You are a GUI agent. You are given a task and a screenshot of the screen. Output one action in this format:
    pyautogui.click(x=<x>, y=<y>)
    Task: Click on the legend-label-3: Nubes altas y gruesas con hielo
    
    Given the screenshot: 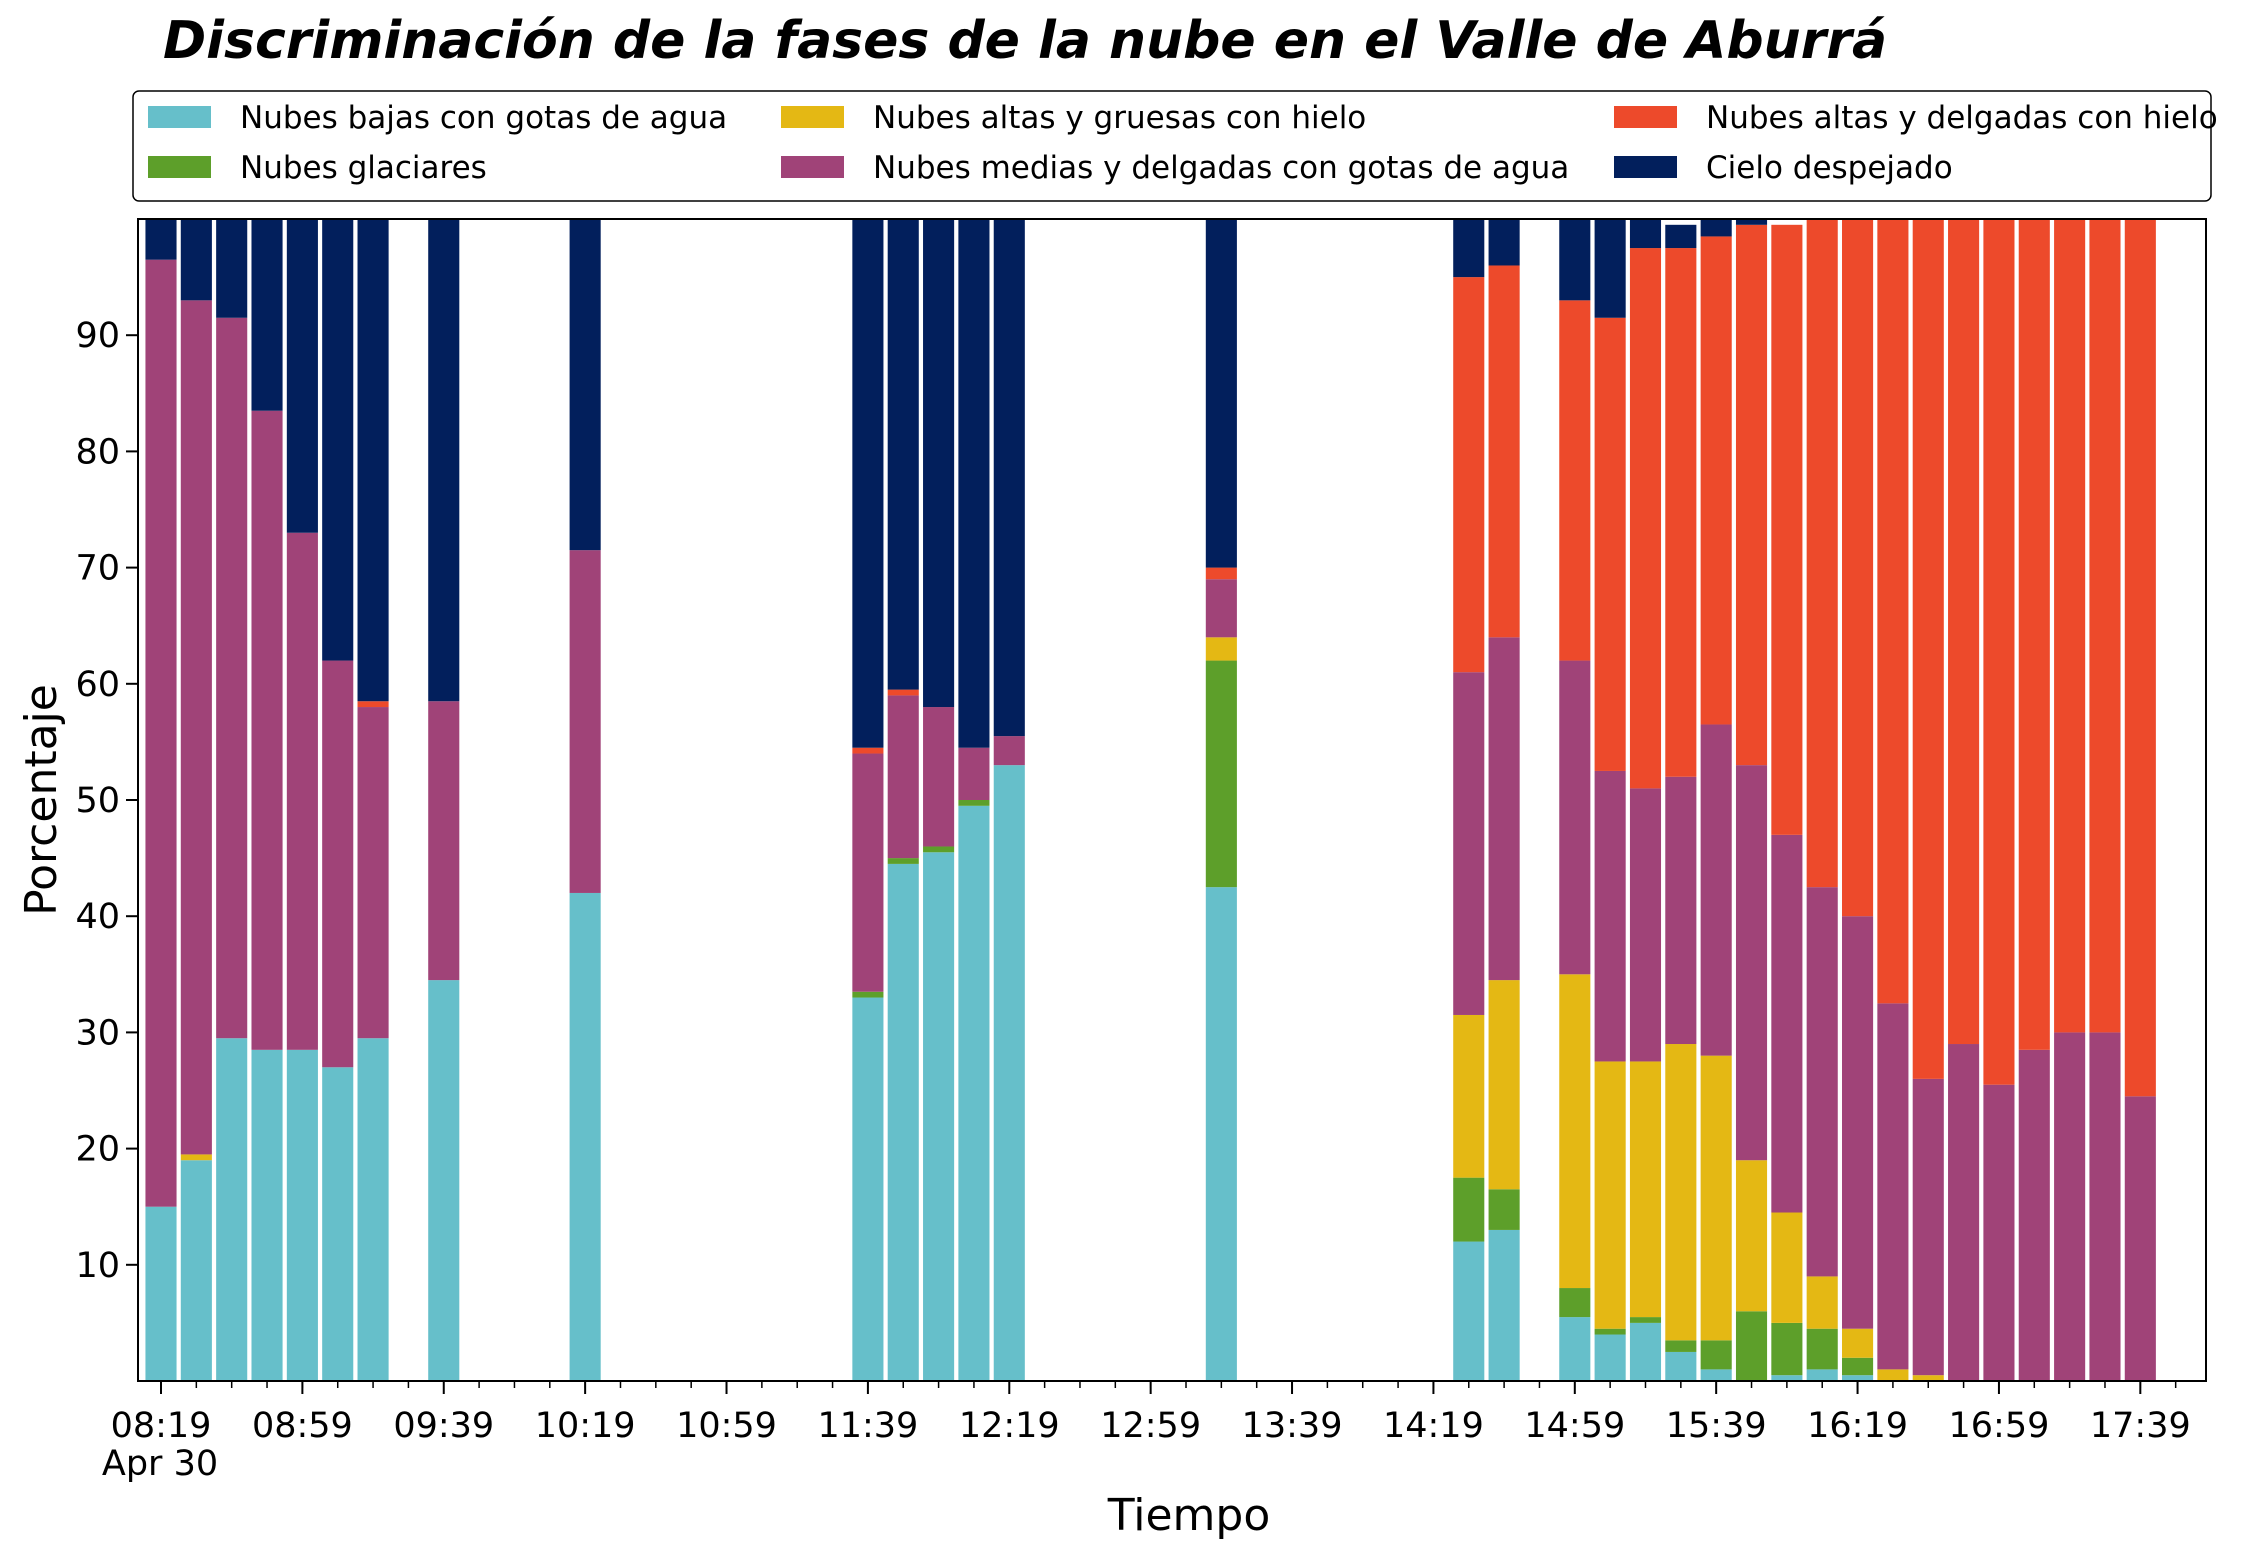 What is the action you would take?
    pyautogui.click(x=1119, y=118)
    